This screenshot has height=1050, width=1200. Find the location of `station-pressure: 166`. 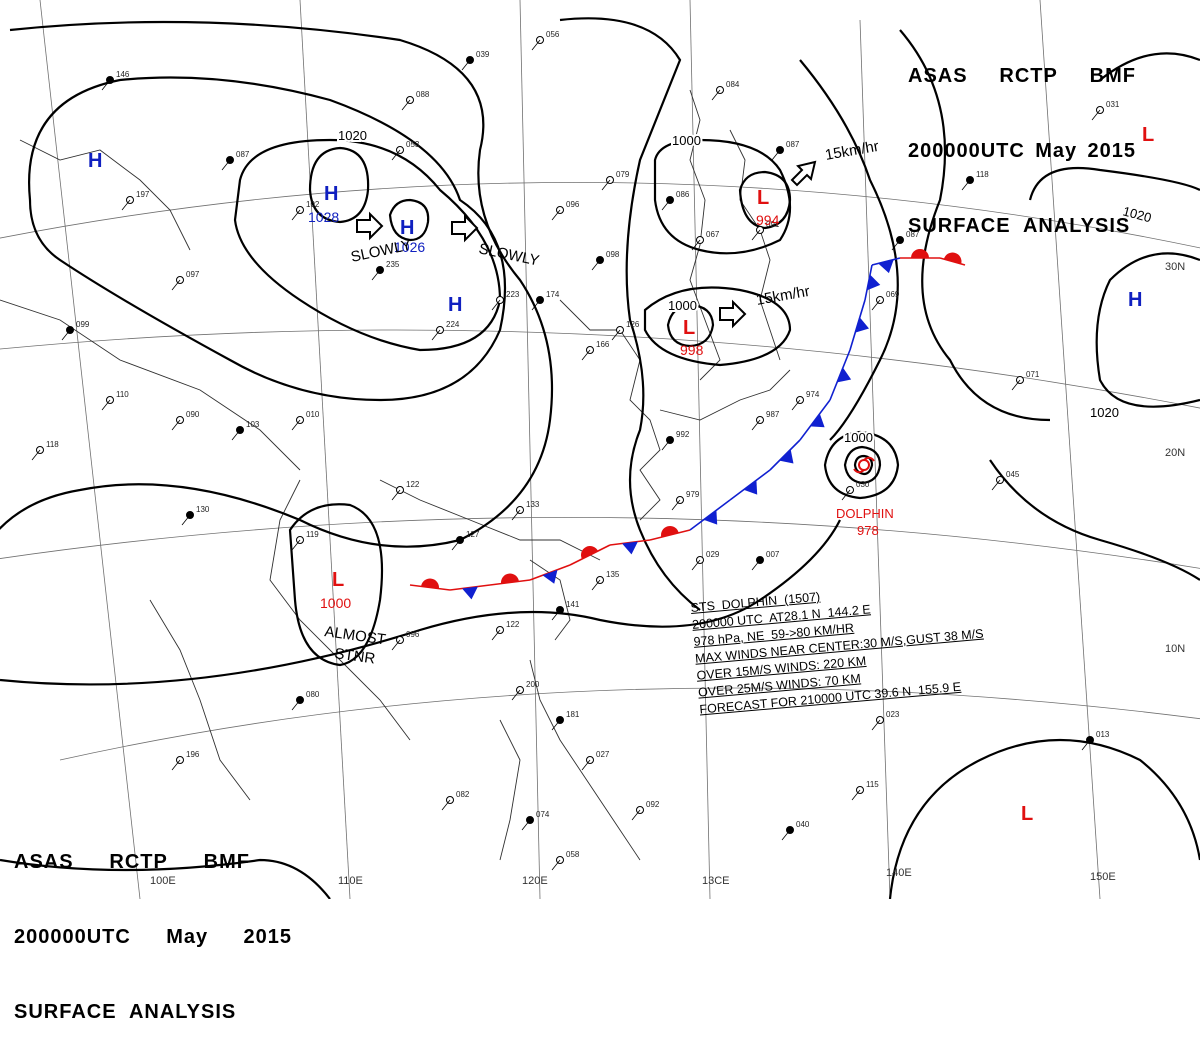

station-pressure: 166 is located at coordinates (603, 344).